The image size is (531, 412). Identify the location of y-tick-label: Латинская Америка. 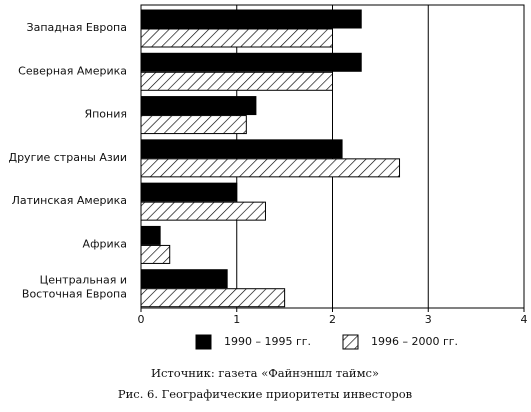
(69, 200).